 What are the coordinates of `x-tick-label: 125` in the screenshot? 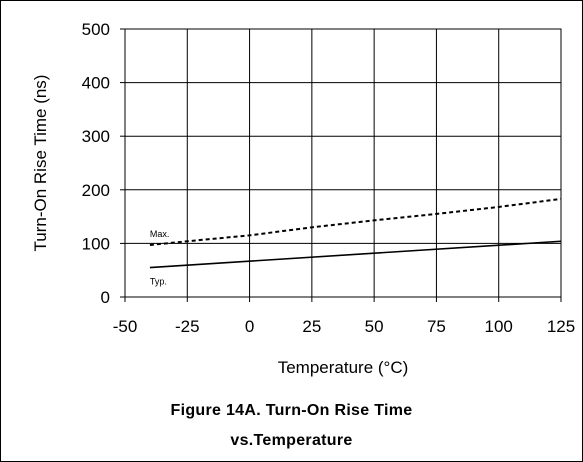 It's located at (561, 326).